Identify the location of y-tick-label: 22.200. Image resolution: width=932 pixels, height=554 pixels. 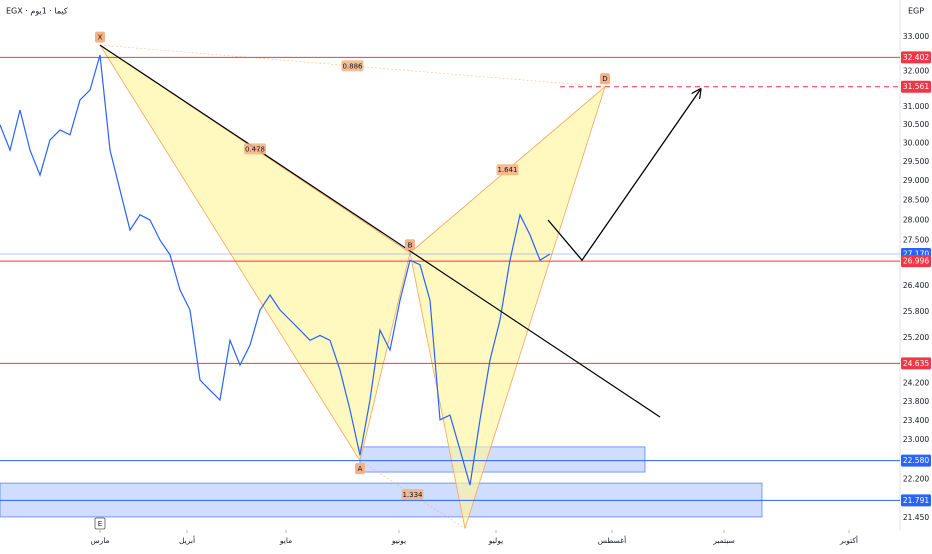
(916, 479).